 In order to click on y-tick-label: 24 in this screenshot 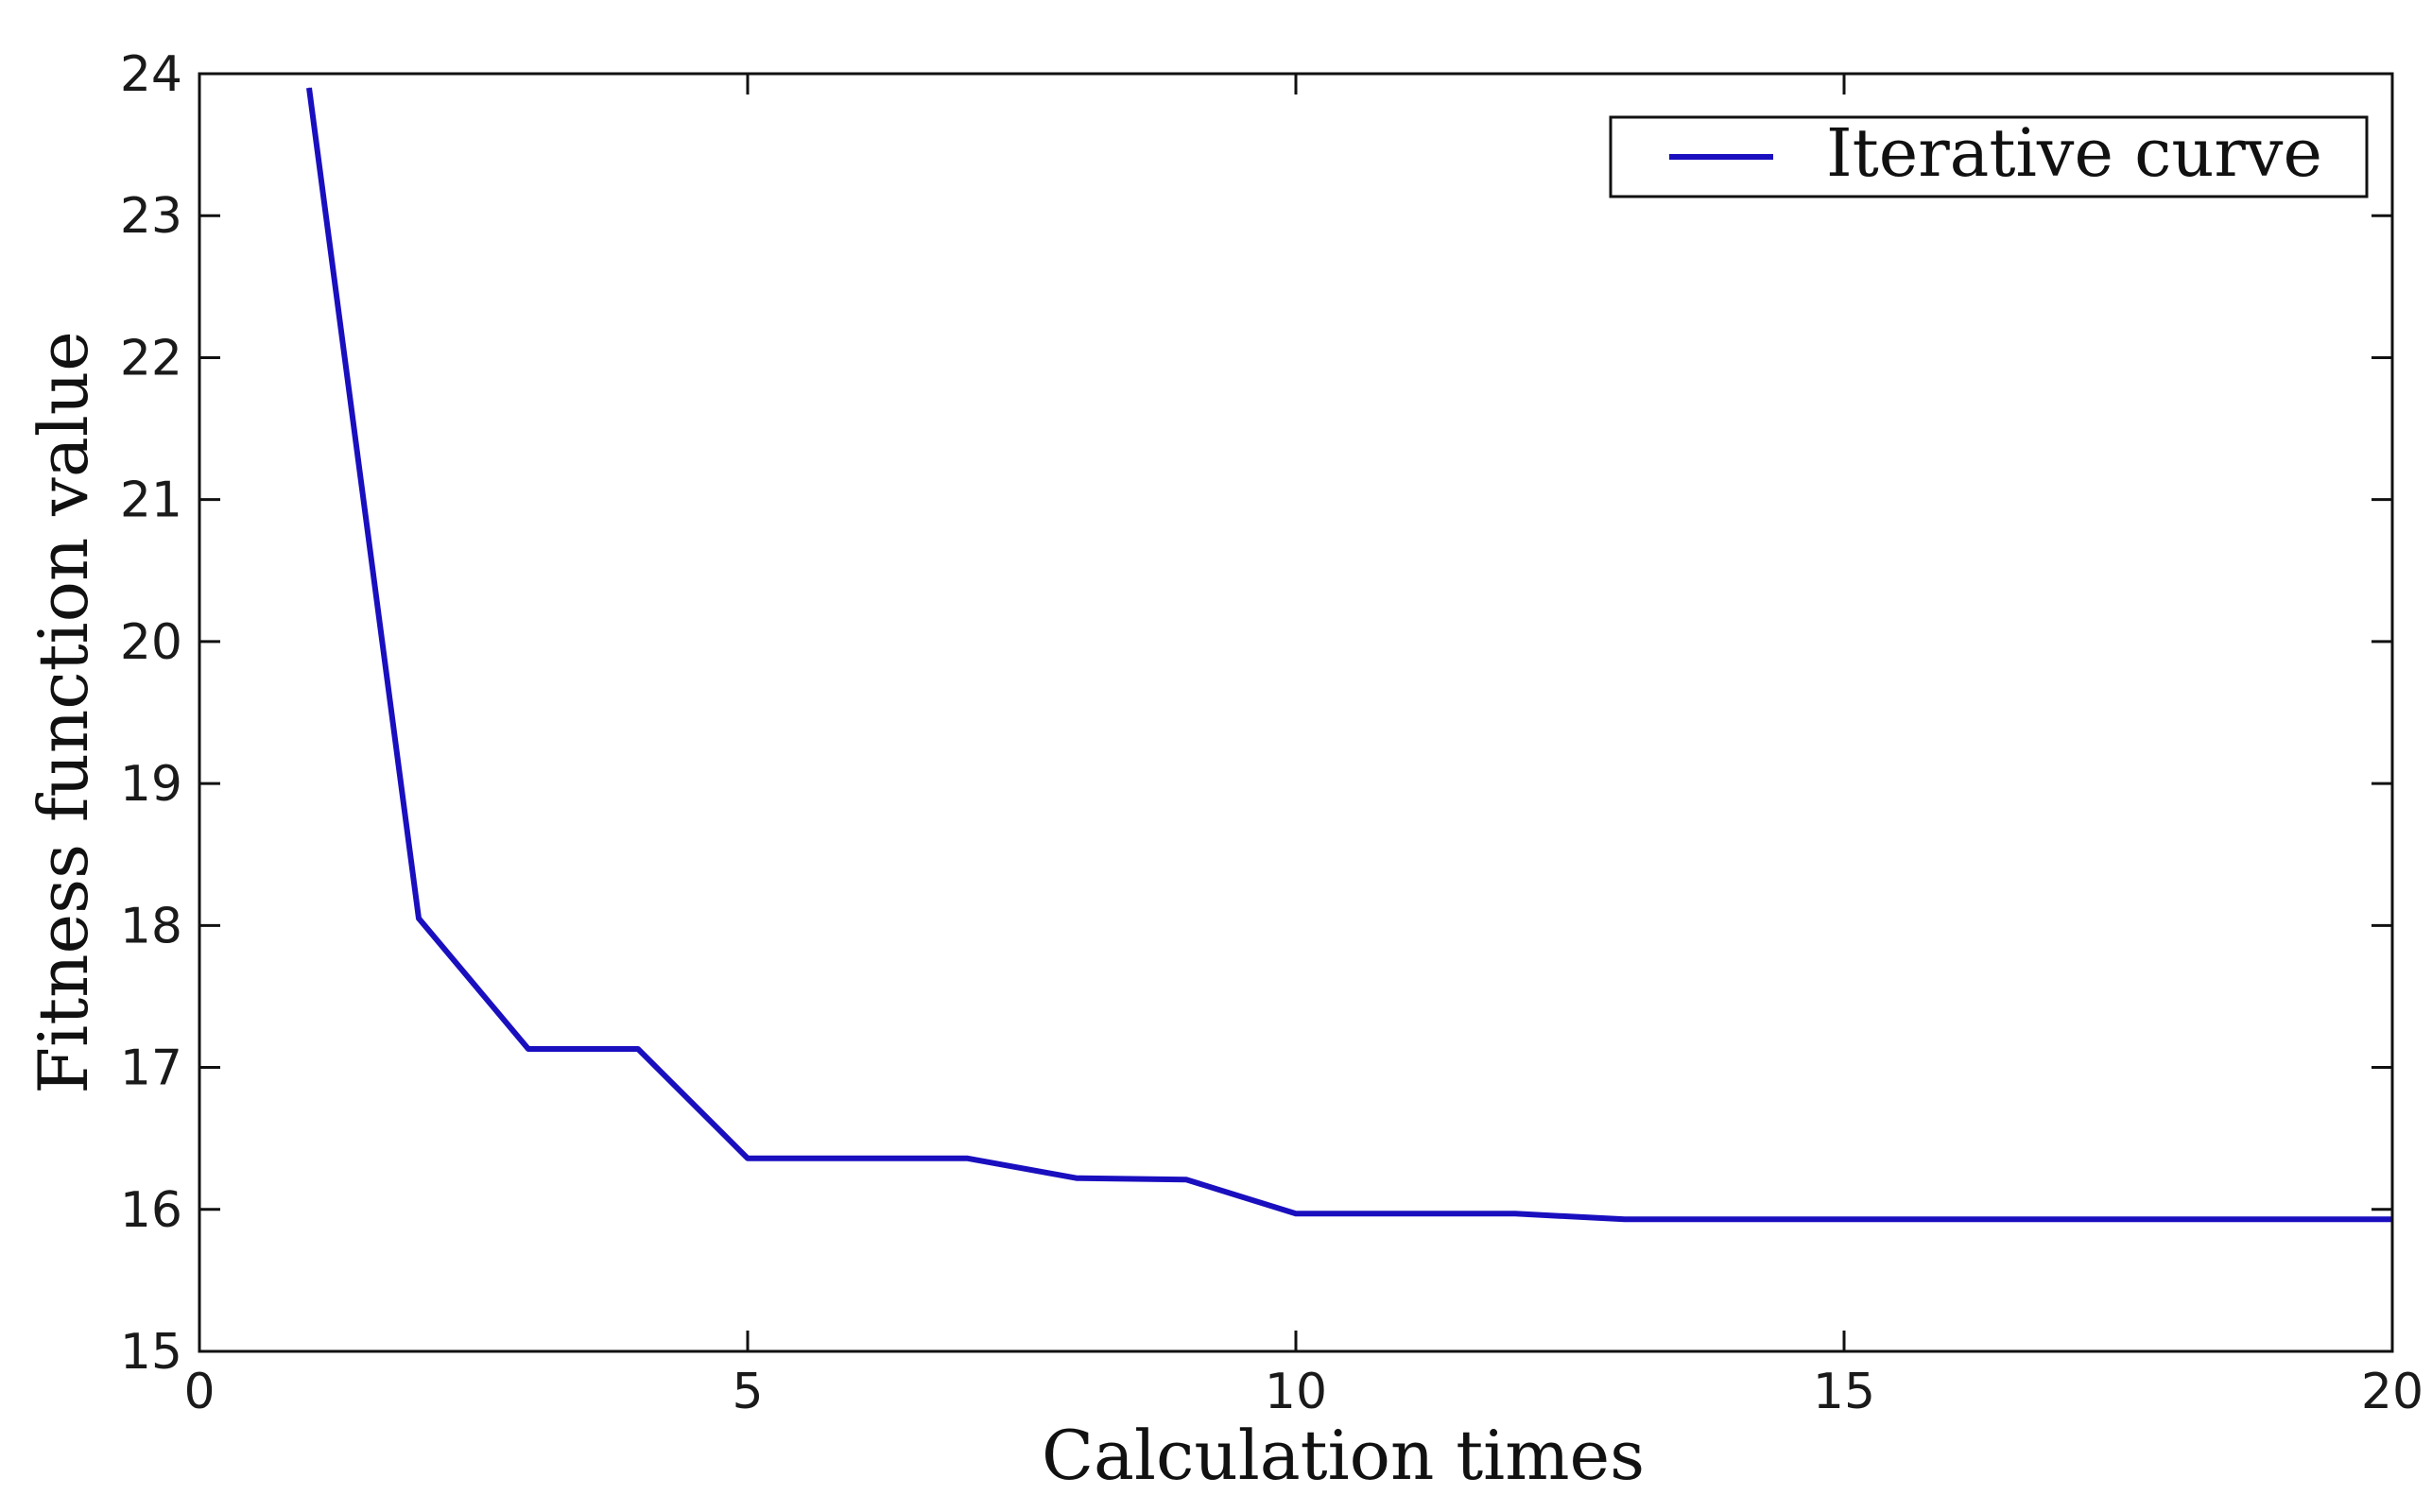, I will do `click(151, 74)`.